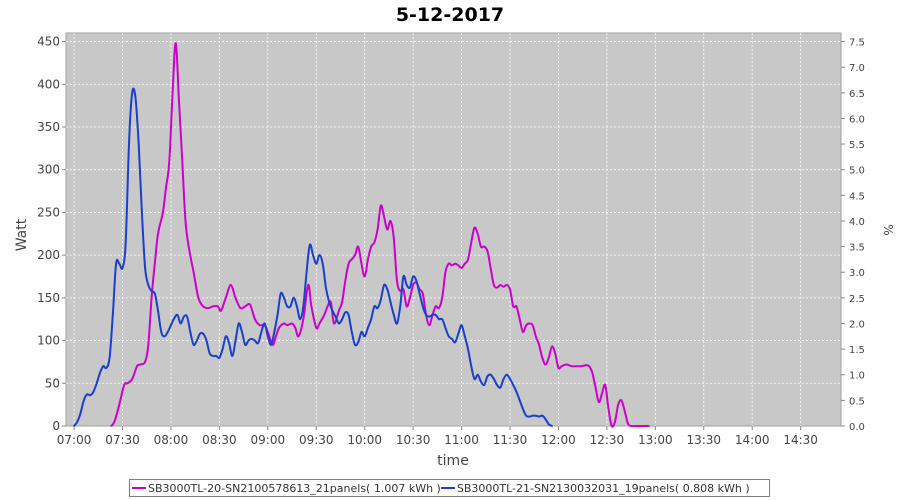 This screenshot has height=500, width=900. I want to click on x-tick-label: 08:30, so click(219, 440).